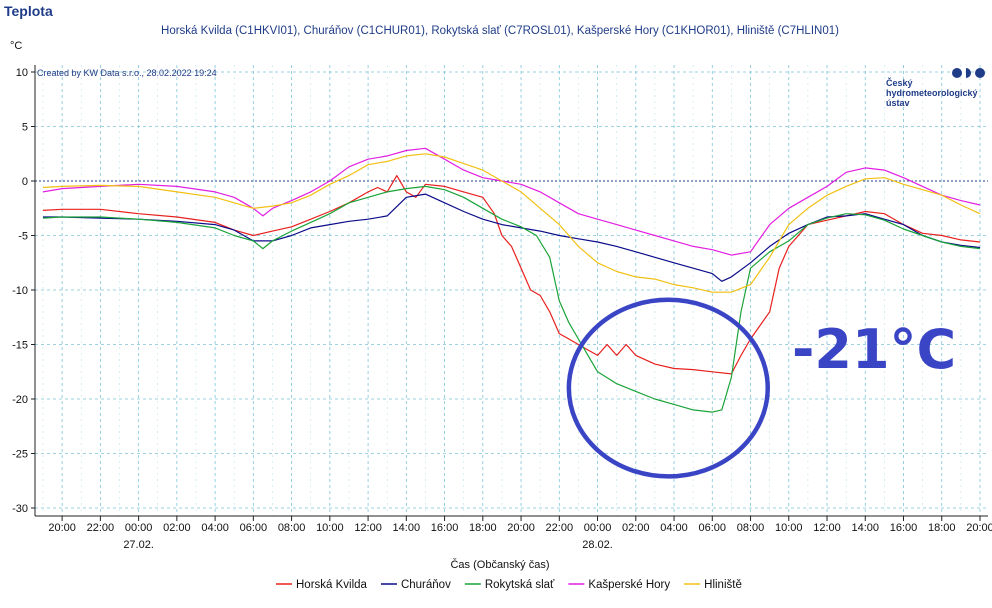 Image resolution: width=992 pixels, height=608 pixels. What do you see at coordinates (898, 103) in the screenshot?
I see `logo-line-3: ústav` at bounding box center [898, 103].